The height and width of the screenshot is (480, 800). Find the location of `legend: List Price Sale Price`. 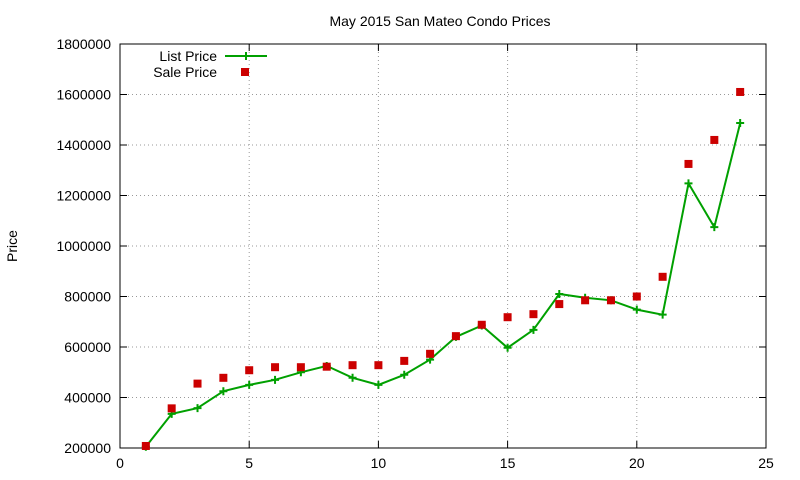

legend: List Price Sale Price is located at coordinates (210, 64).